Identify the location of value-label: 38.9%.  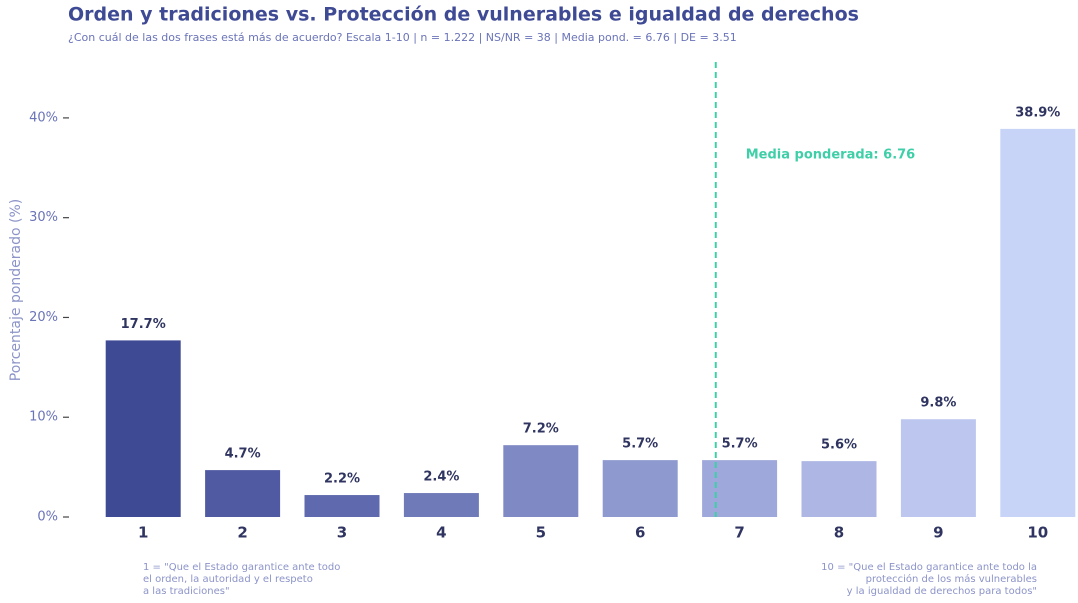
(1037, 112).